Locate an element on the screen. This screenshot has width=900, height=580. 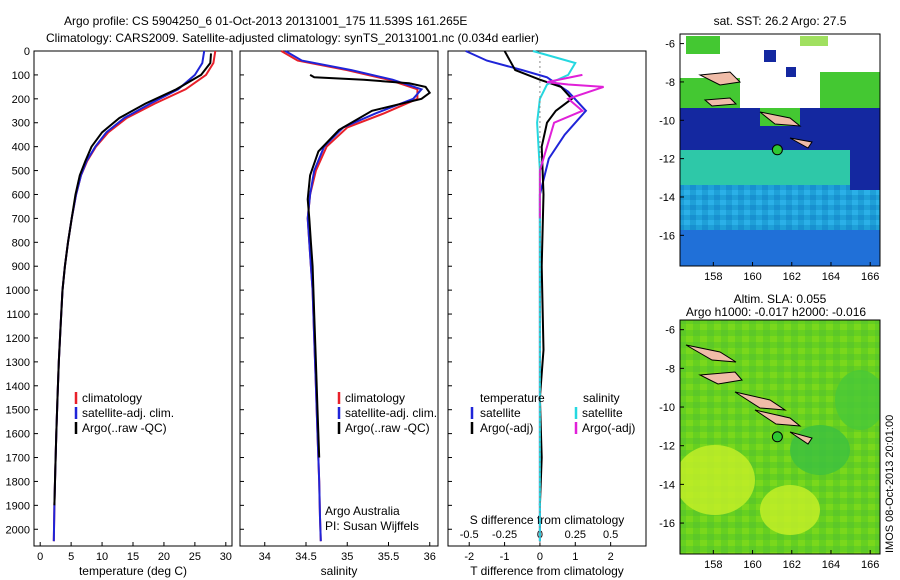
sla-map-frame is located at coordinates (780, 437).